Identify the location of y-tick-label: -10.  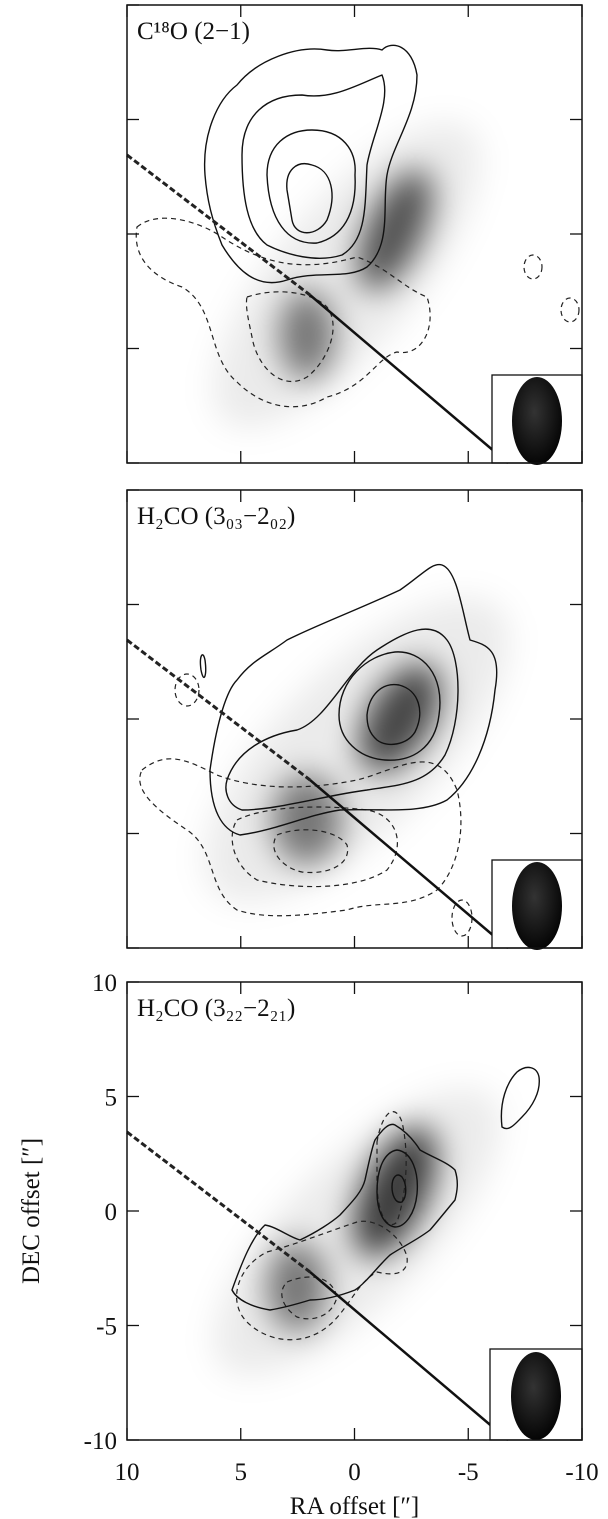
(100, 1441).